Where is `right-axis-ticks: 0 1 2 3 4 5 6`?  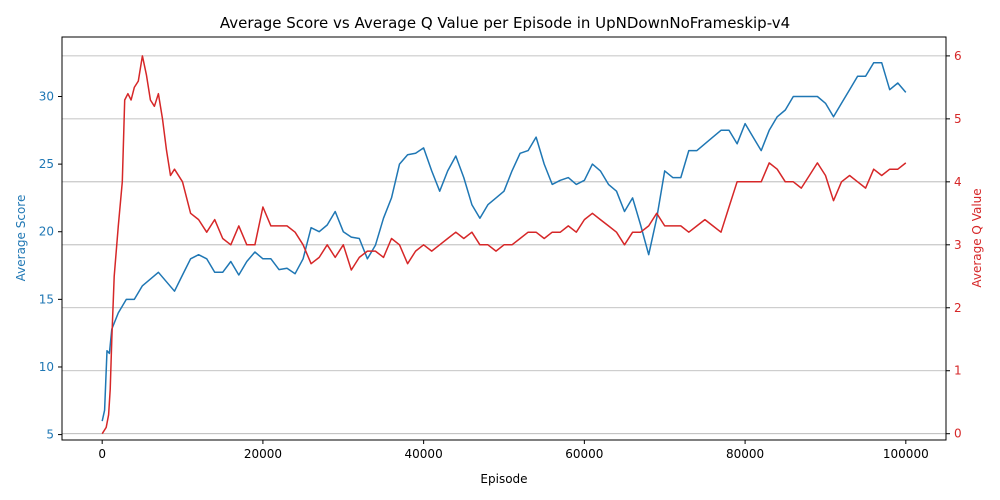 right-axis-ticks: 0 1 2 3 4 5 6 is located at coordinates (954, 245).